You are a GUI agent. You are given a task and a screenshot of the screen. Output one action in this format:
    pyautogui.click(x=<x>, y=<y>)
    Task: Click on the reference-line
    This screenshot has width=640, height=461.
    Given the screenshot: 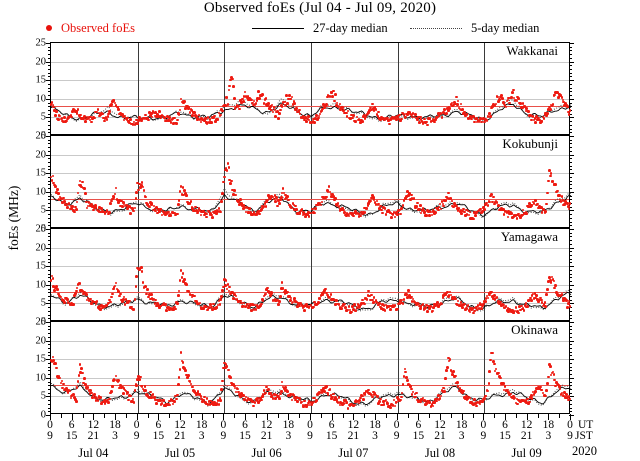 What is the action you would take?
    pyautogui.click(x=310, y=107)
    